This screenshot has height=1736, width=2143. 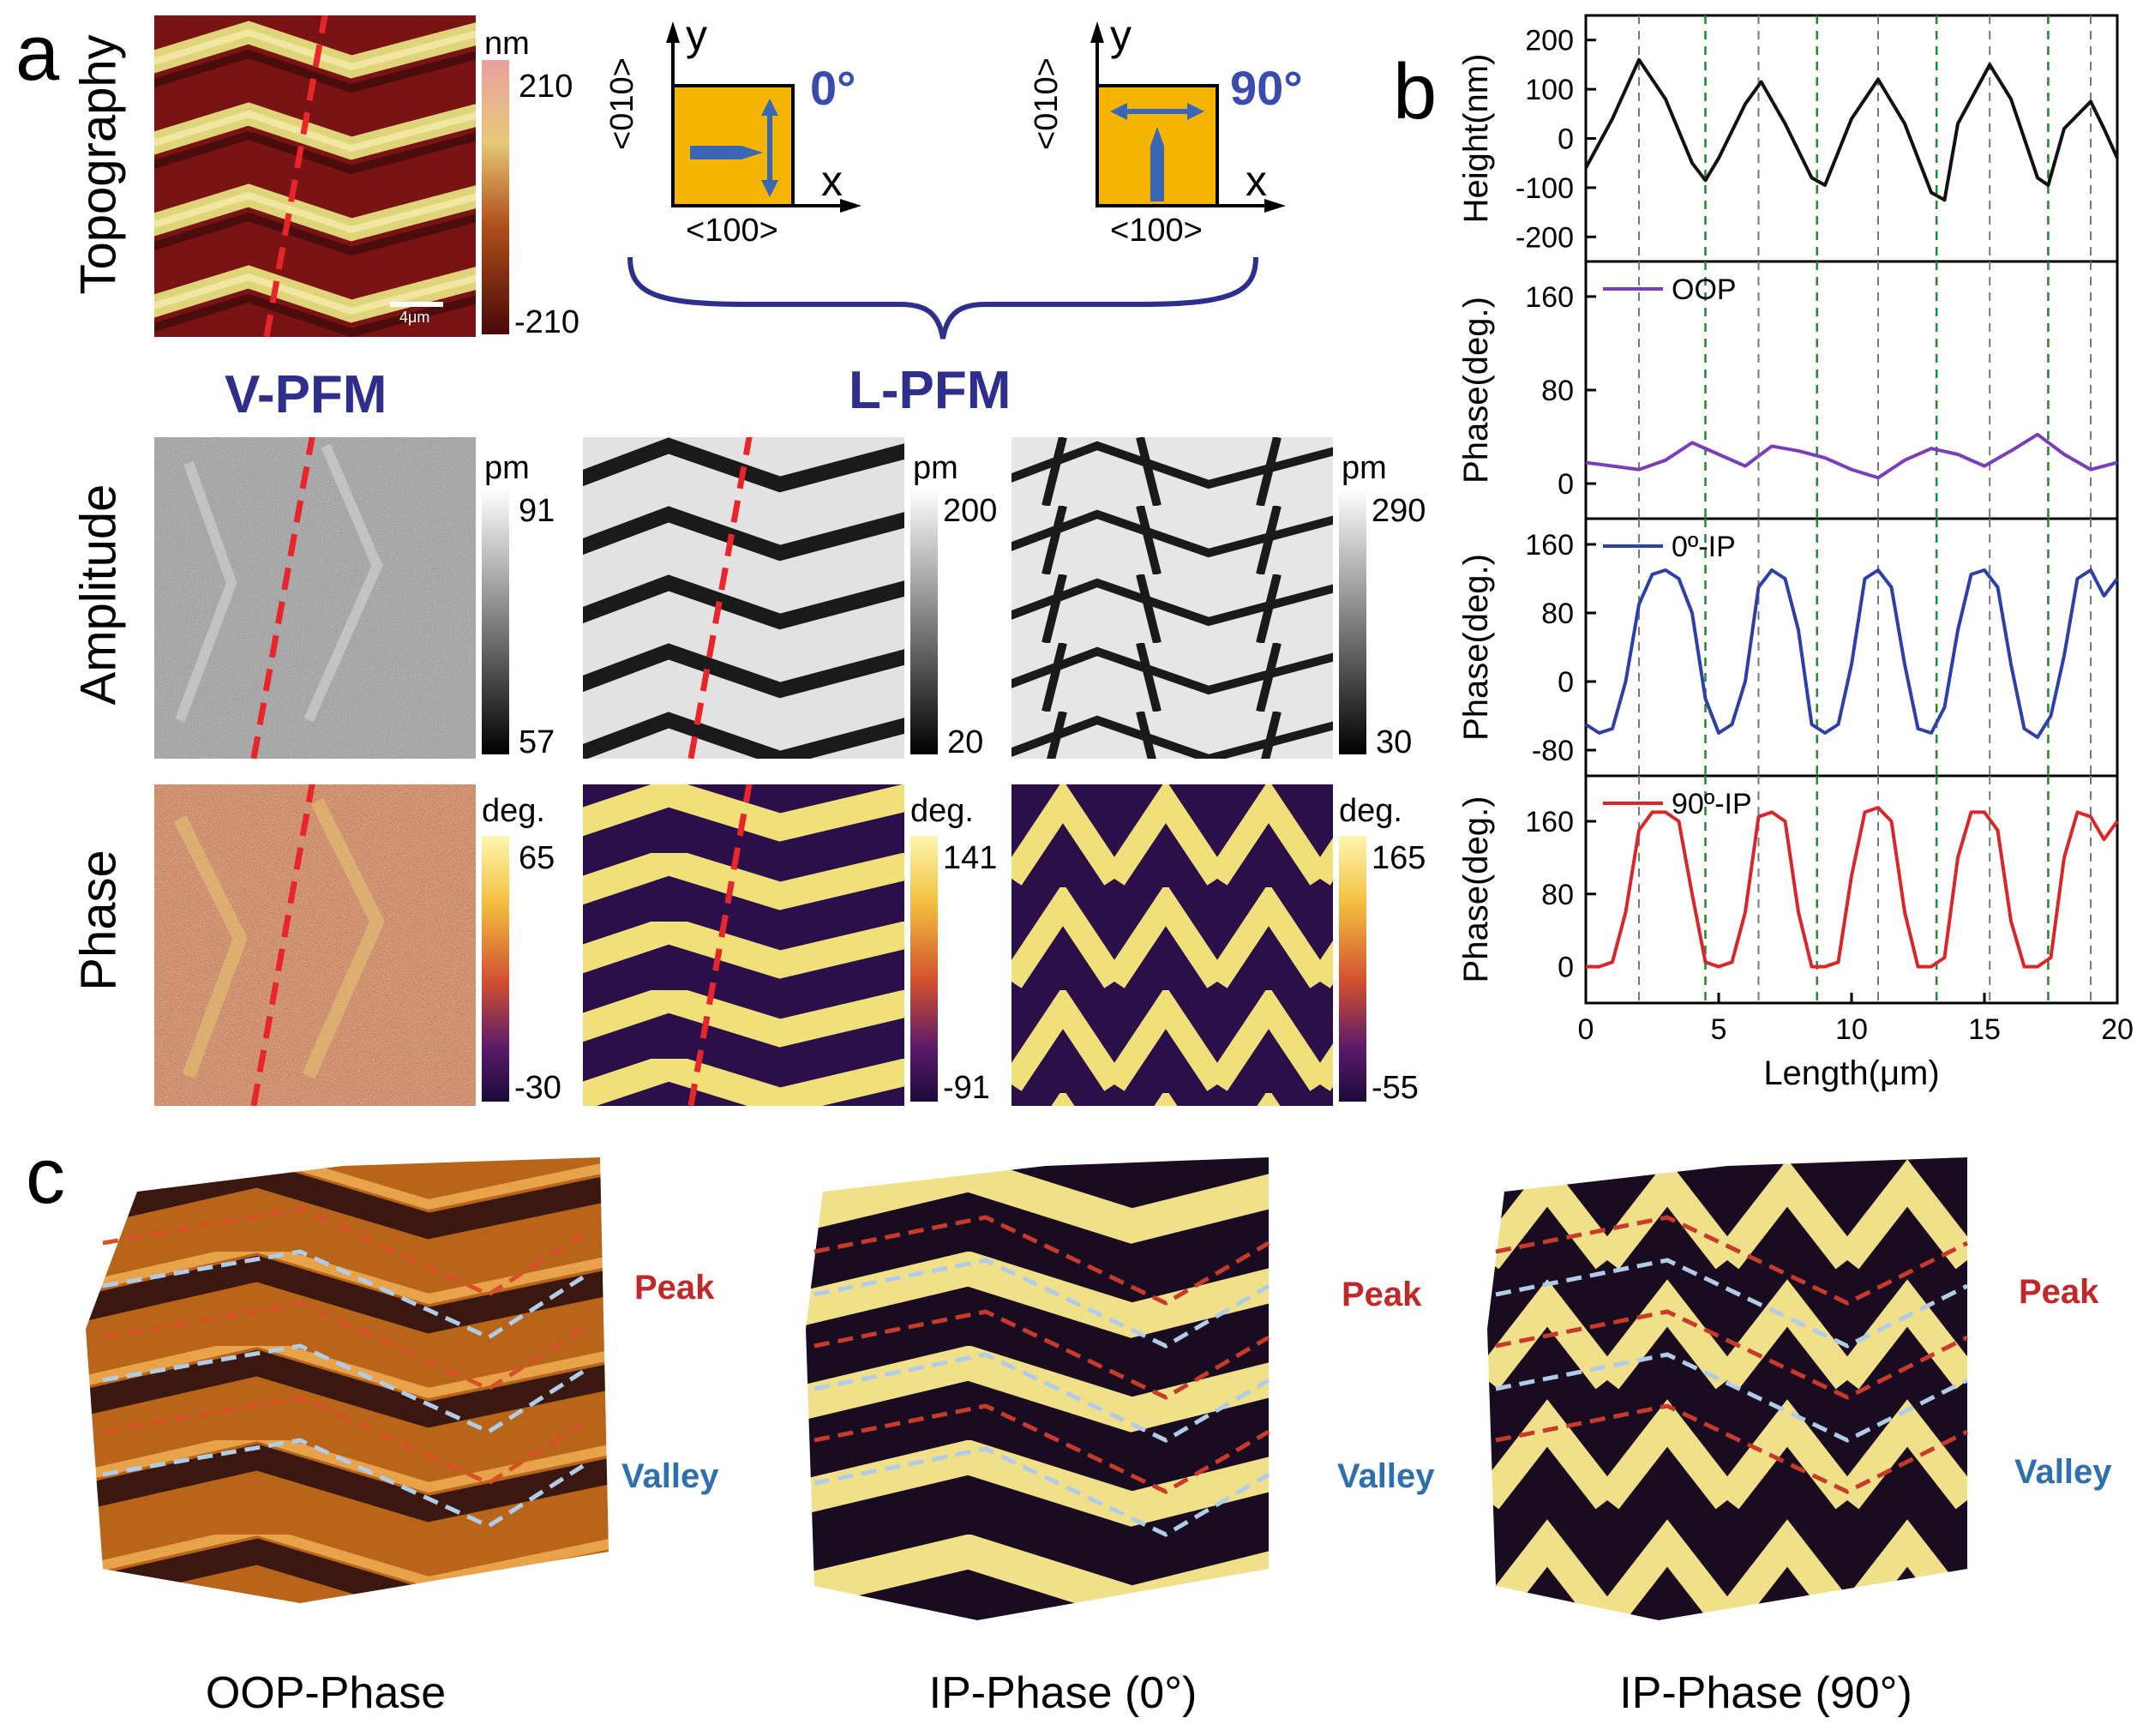 What do you see at coordinates (732, 231) in the screenshot?
I see `schematic-0-xlabel: <100>` at bounding box center [732, 231].